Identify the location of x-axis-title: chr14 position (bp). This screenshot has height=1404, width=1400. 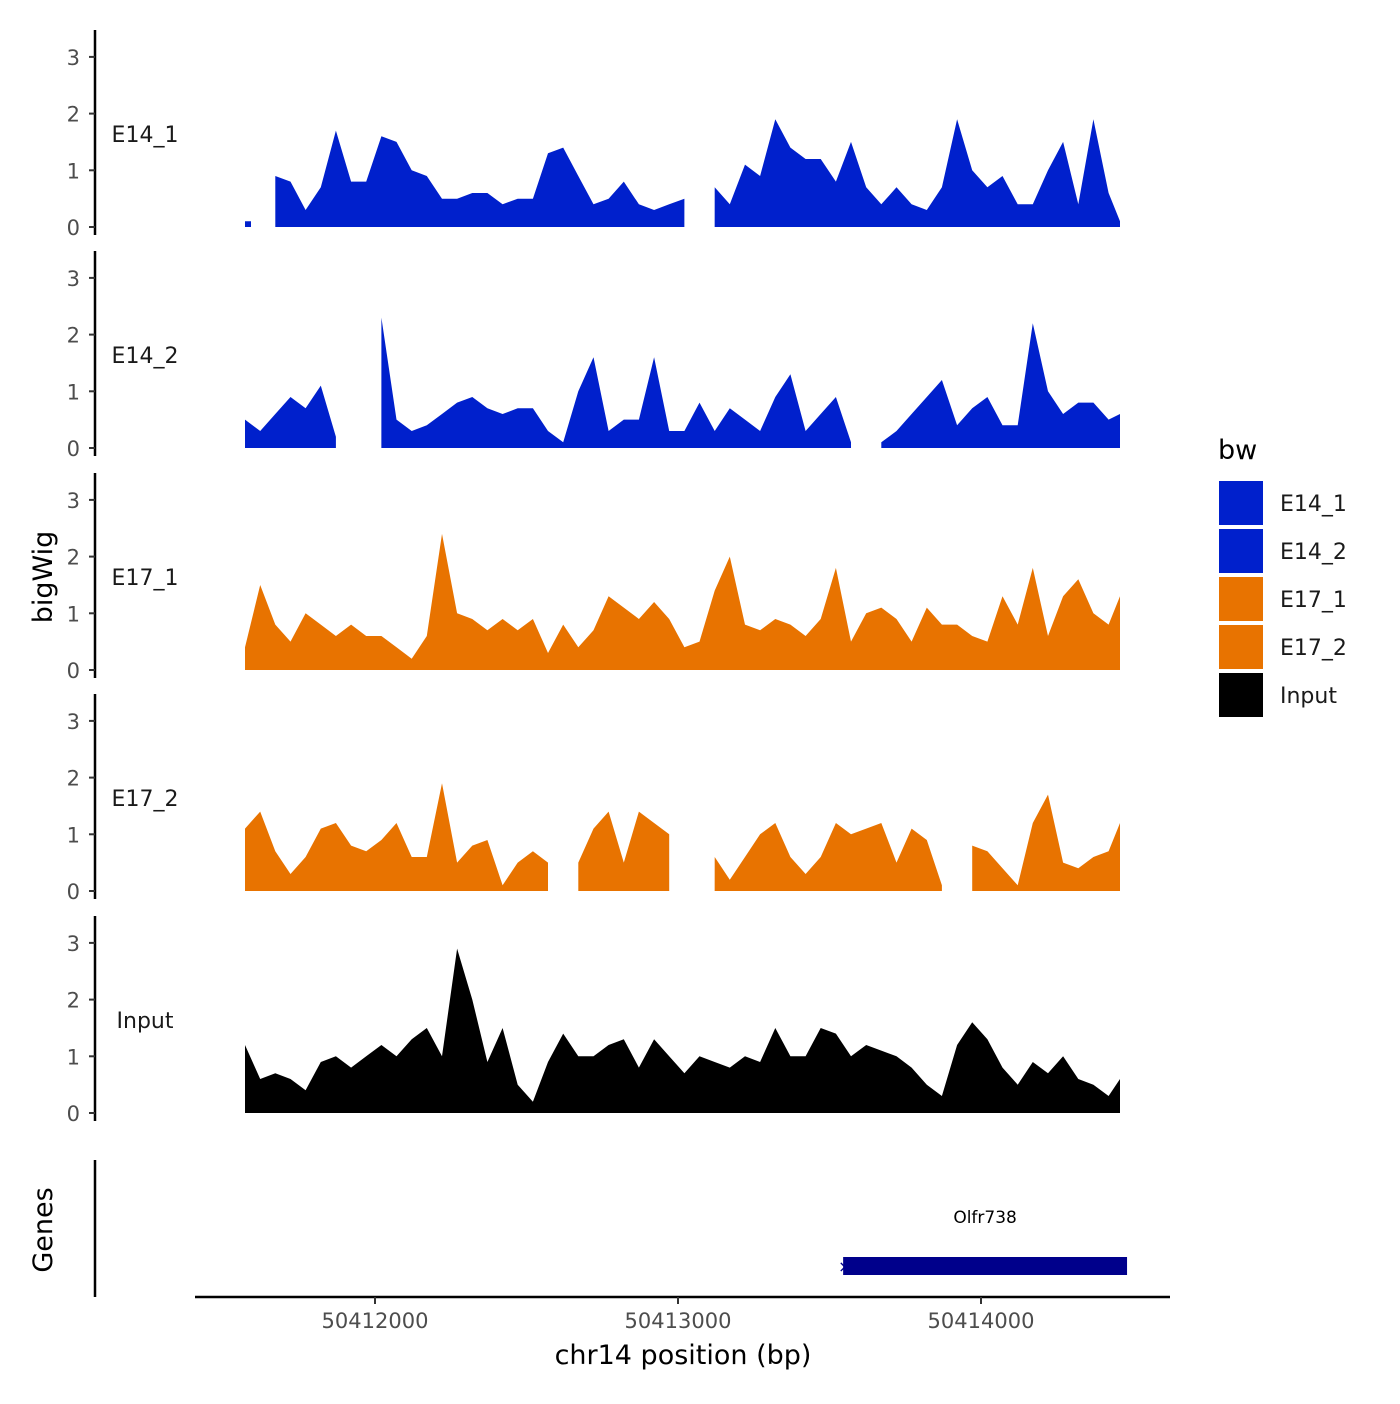
(683, 1355).